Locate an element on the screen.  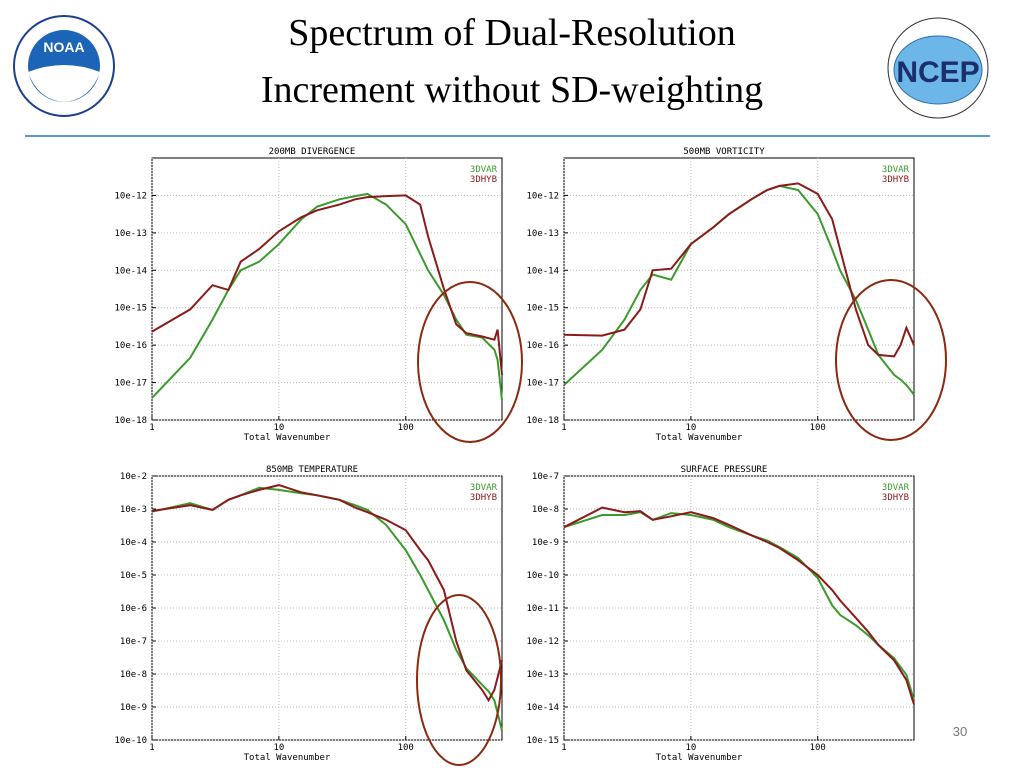
y-tick-label: 10e-6 is located at coordinates (133, 609).